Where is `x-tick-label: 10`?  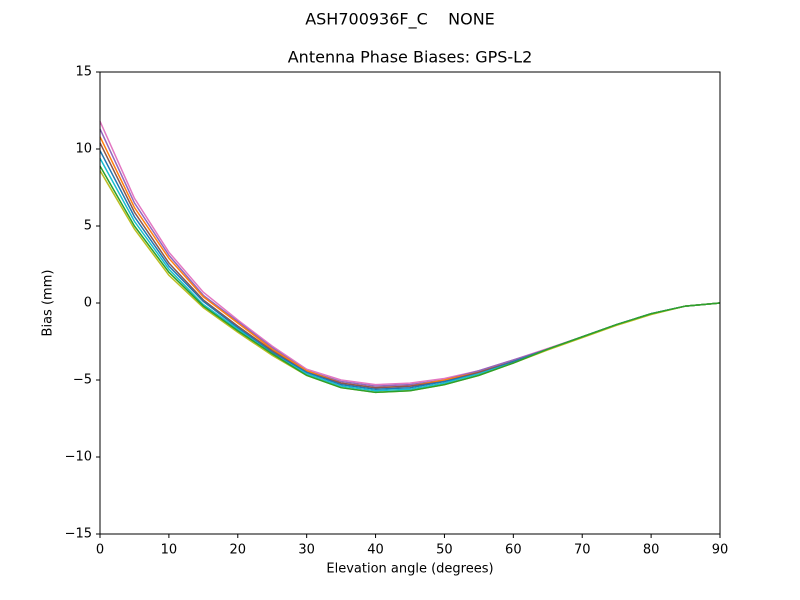
x-tick-label: 10 is located at coordinates (169, 550).